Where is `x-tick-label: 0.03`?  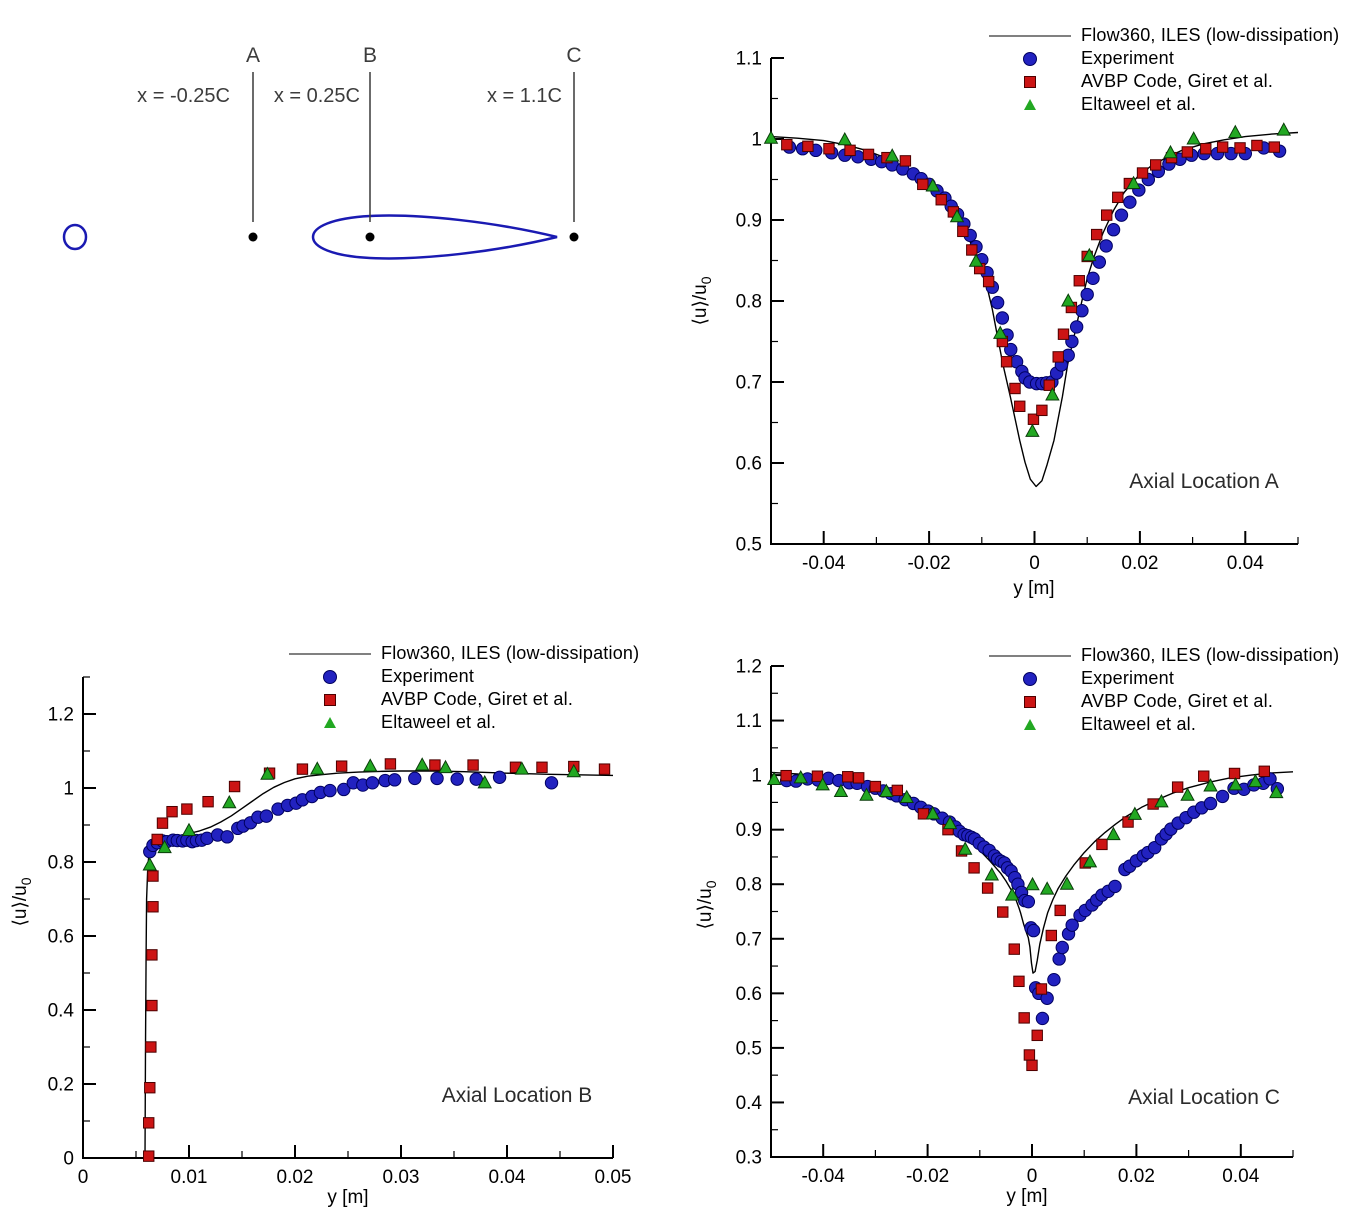
x-tick-label: 0.03 is located at coordinates (401, 1177).